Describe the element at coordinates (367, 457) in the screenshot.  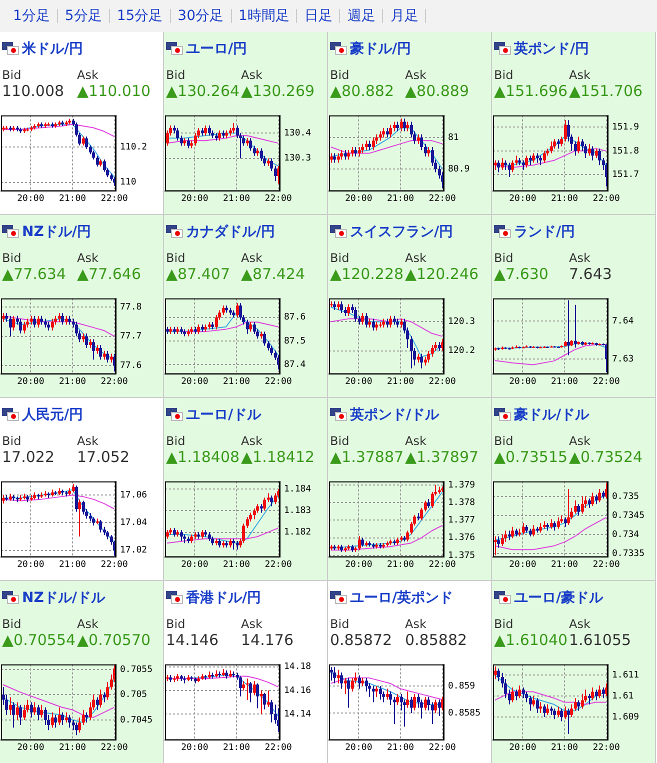
I see `text: ▲1.37887` at that location.